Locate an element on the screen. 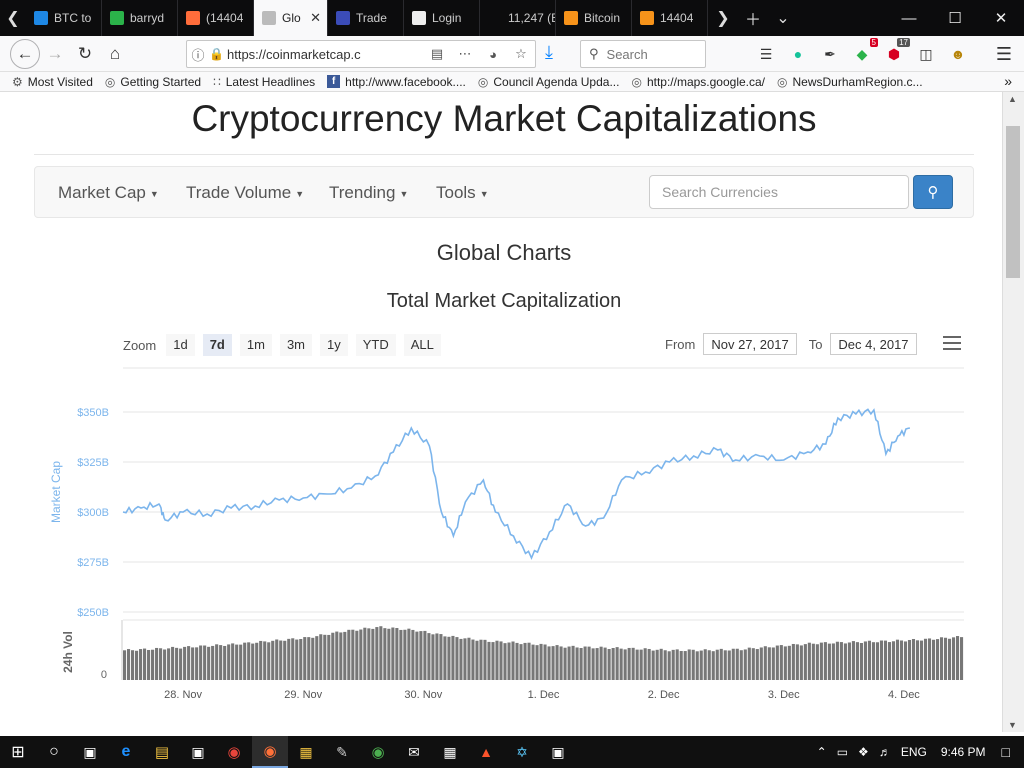  bookmark-item: ⚙ Most Visited is located at coordinates (52, 82).